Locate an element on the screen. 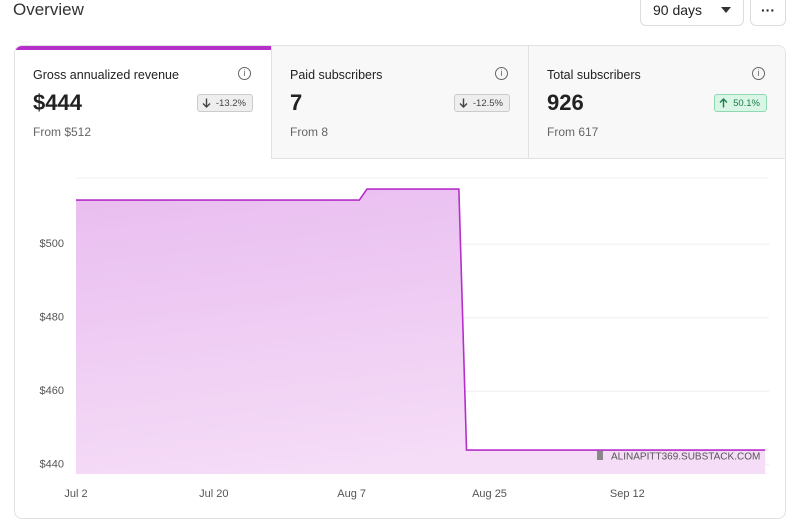 This screenshot has width=807, height=522. card-from: From 617 is located at coordinates (573, 132).